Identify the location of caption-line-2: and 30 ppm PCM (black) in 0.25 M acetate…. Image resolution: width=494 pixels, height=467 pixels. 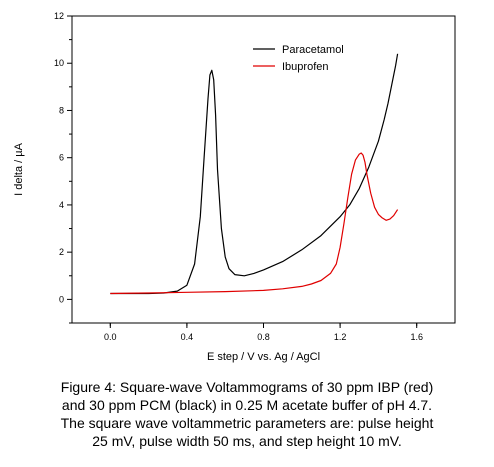
(247, 405).